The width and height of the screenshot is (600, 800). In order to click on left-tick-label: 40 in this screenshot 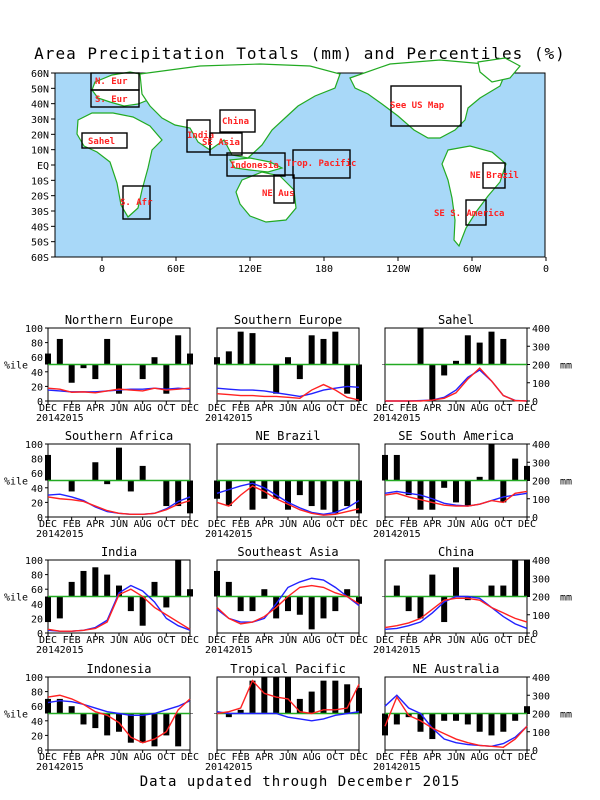, I will do `click(37, 722)`.